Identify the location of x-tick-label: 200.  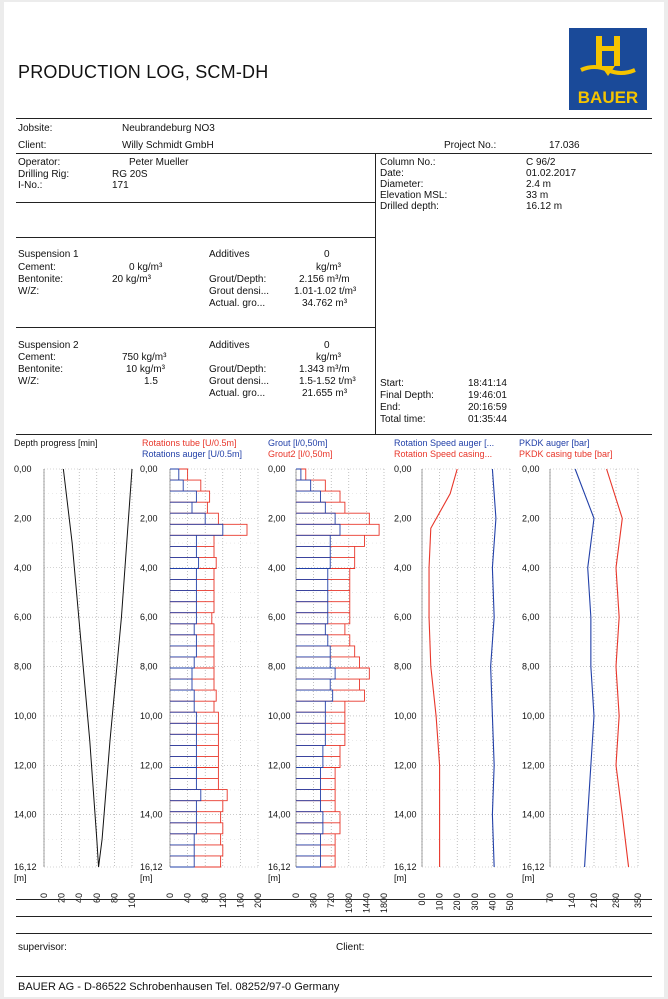
(258, 900).